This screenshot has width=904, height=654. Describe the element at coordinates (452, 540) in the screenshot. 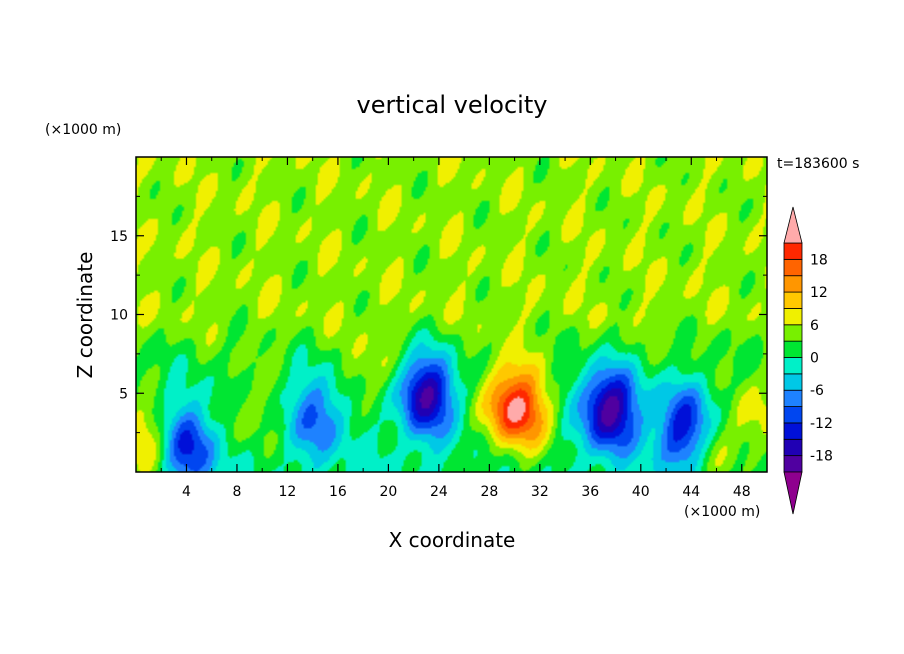

I see `x-axis-label: X coordinate` at that location.